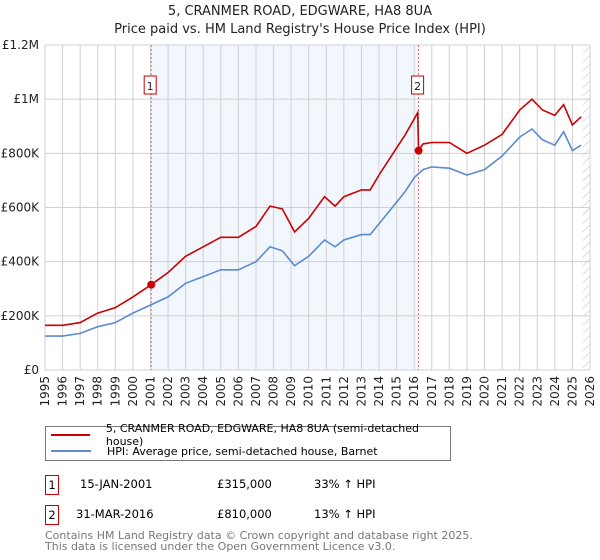  What do you see at coordinates (344, 391) in the screenshot?
I see `x-tick-label: 2012` at bounding box center [344, 391].